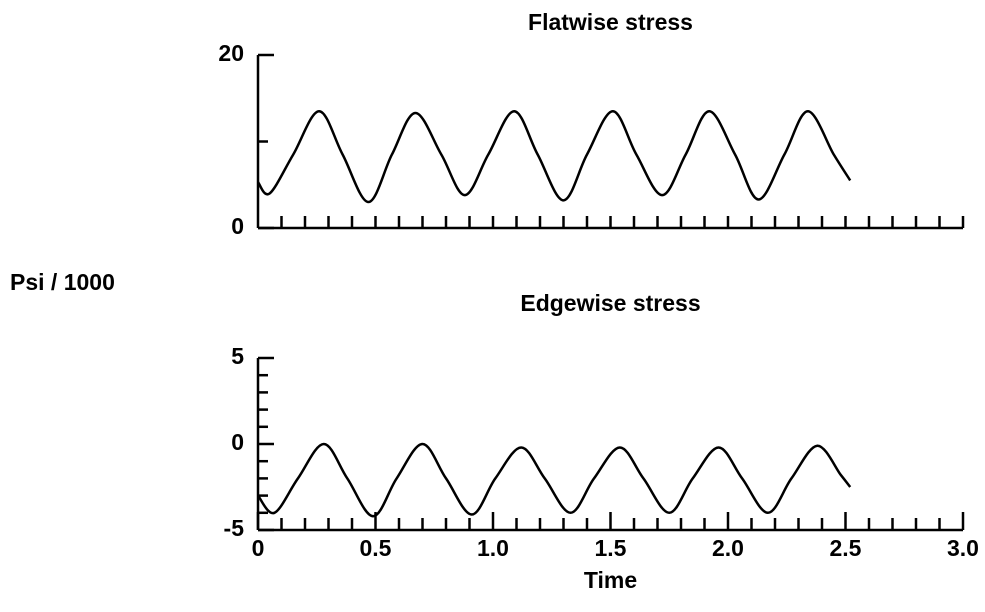 The image size is (985, 612). What do you see at coordinates (728, 548) in the screenshot?
I see `x-tick-label: 2.0` at bounding box center [728, 548].